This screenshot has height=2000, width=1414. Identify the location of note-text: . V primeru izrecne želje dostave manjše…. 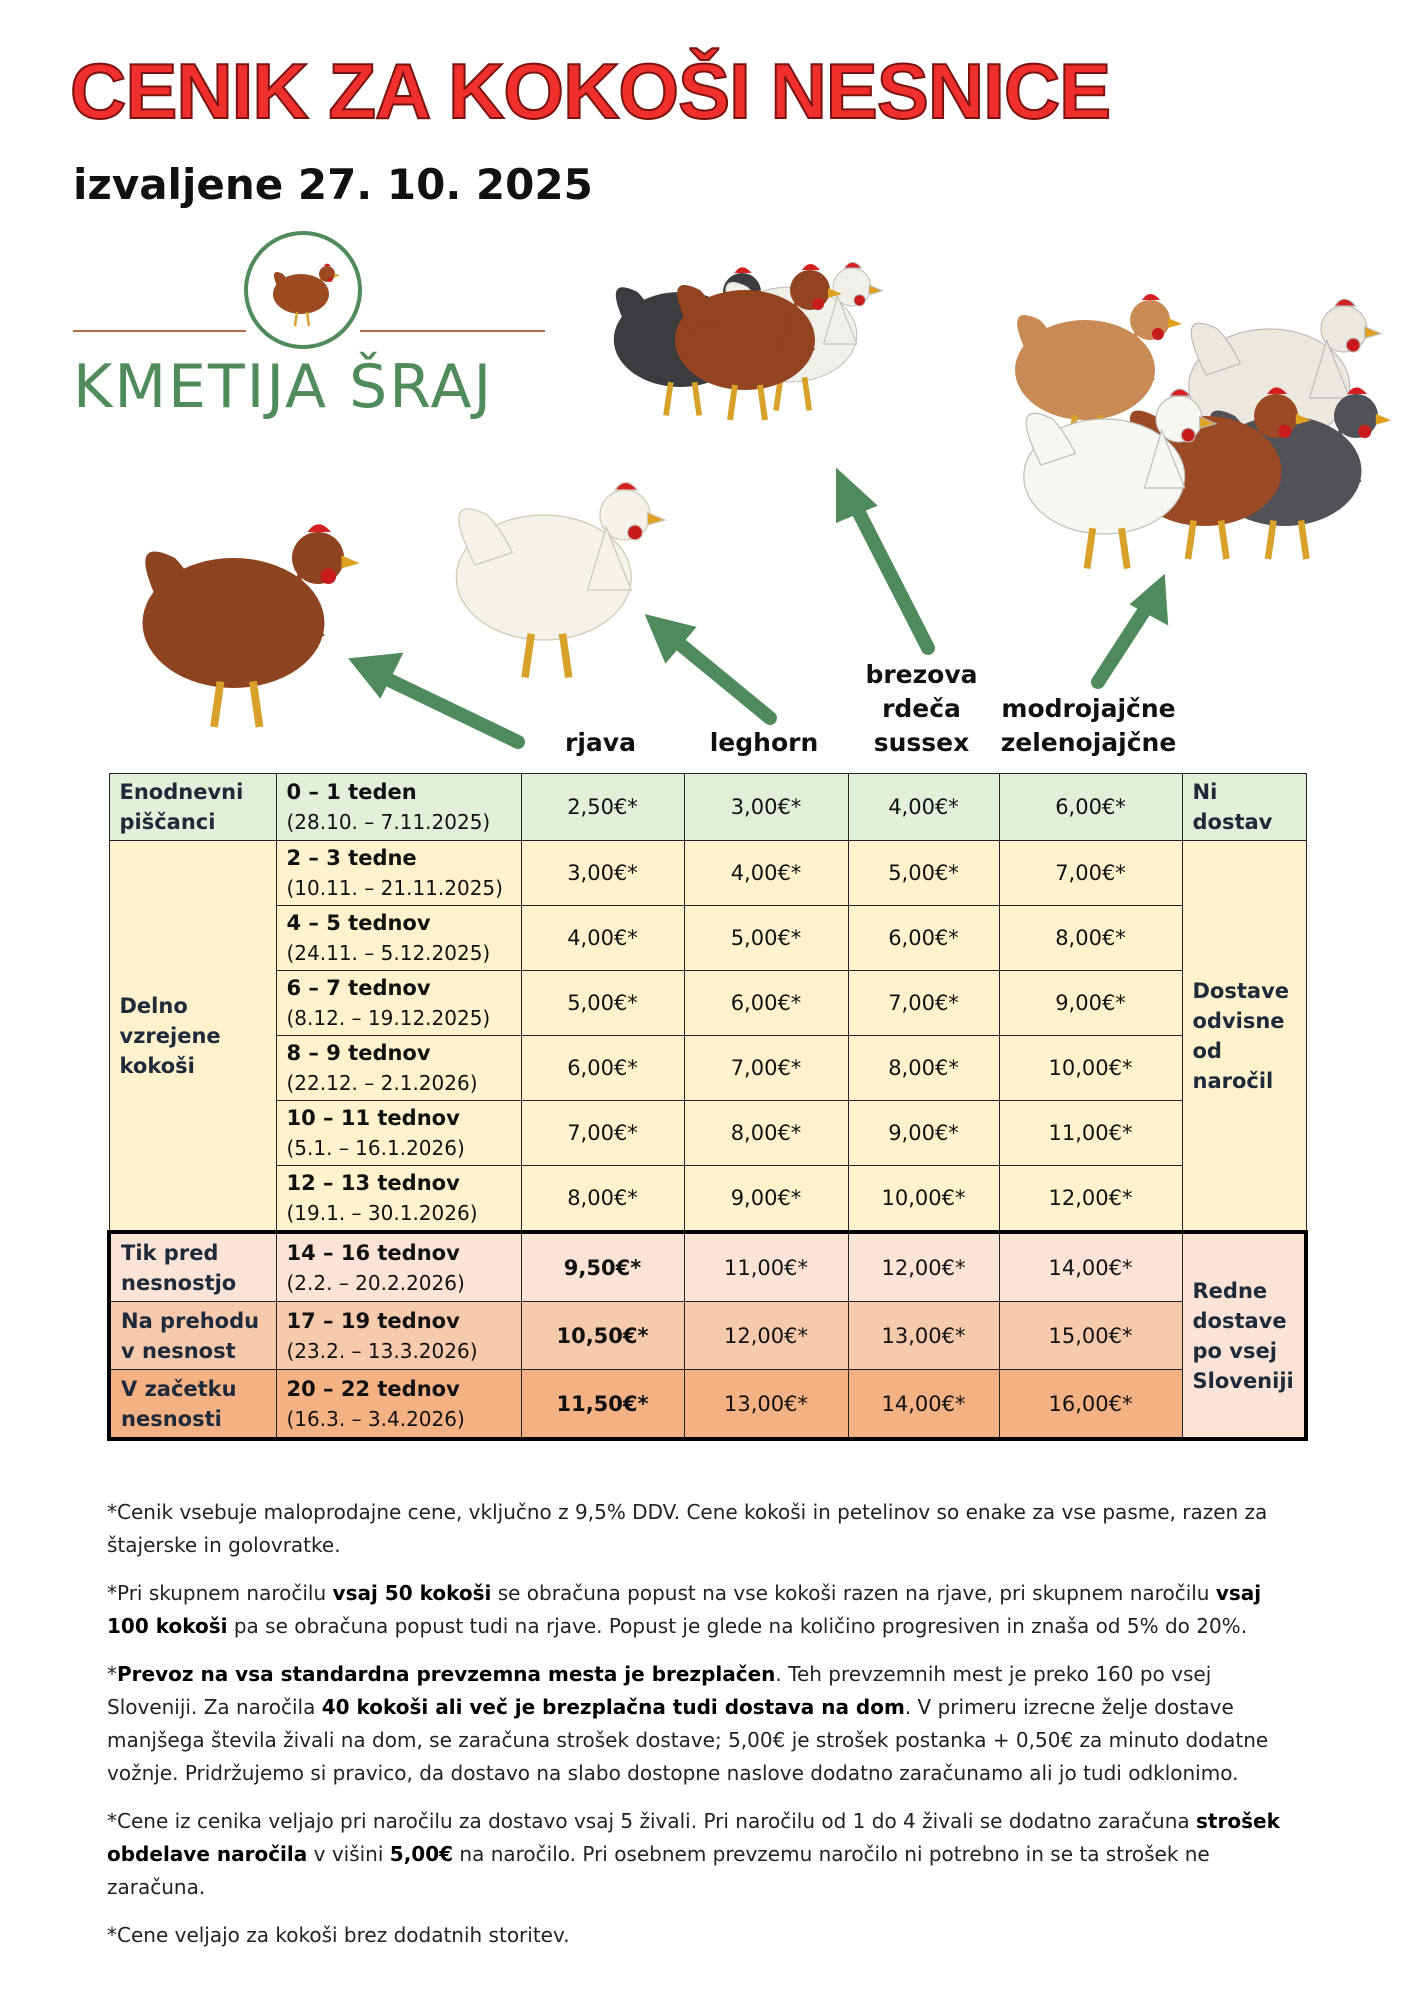
(688, 1740).